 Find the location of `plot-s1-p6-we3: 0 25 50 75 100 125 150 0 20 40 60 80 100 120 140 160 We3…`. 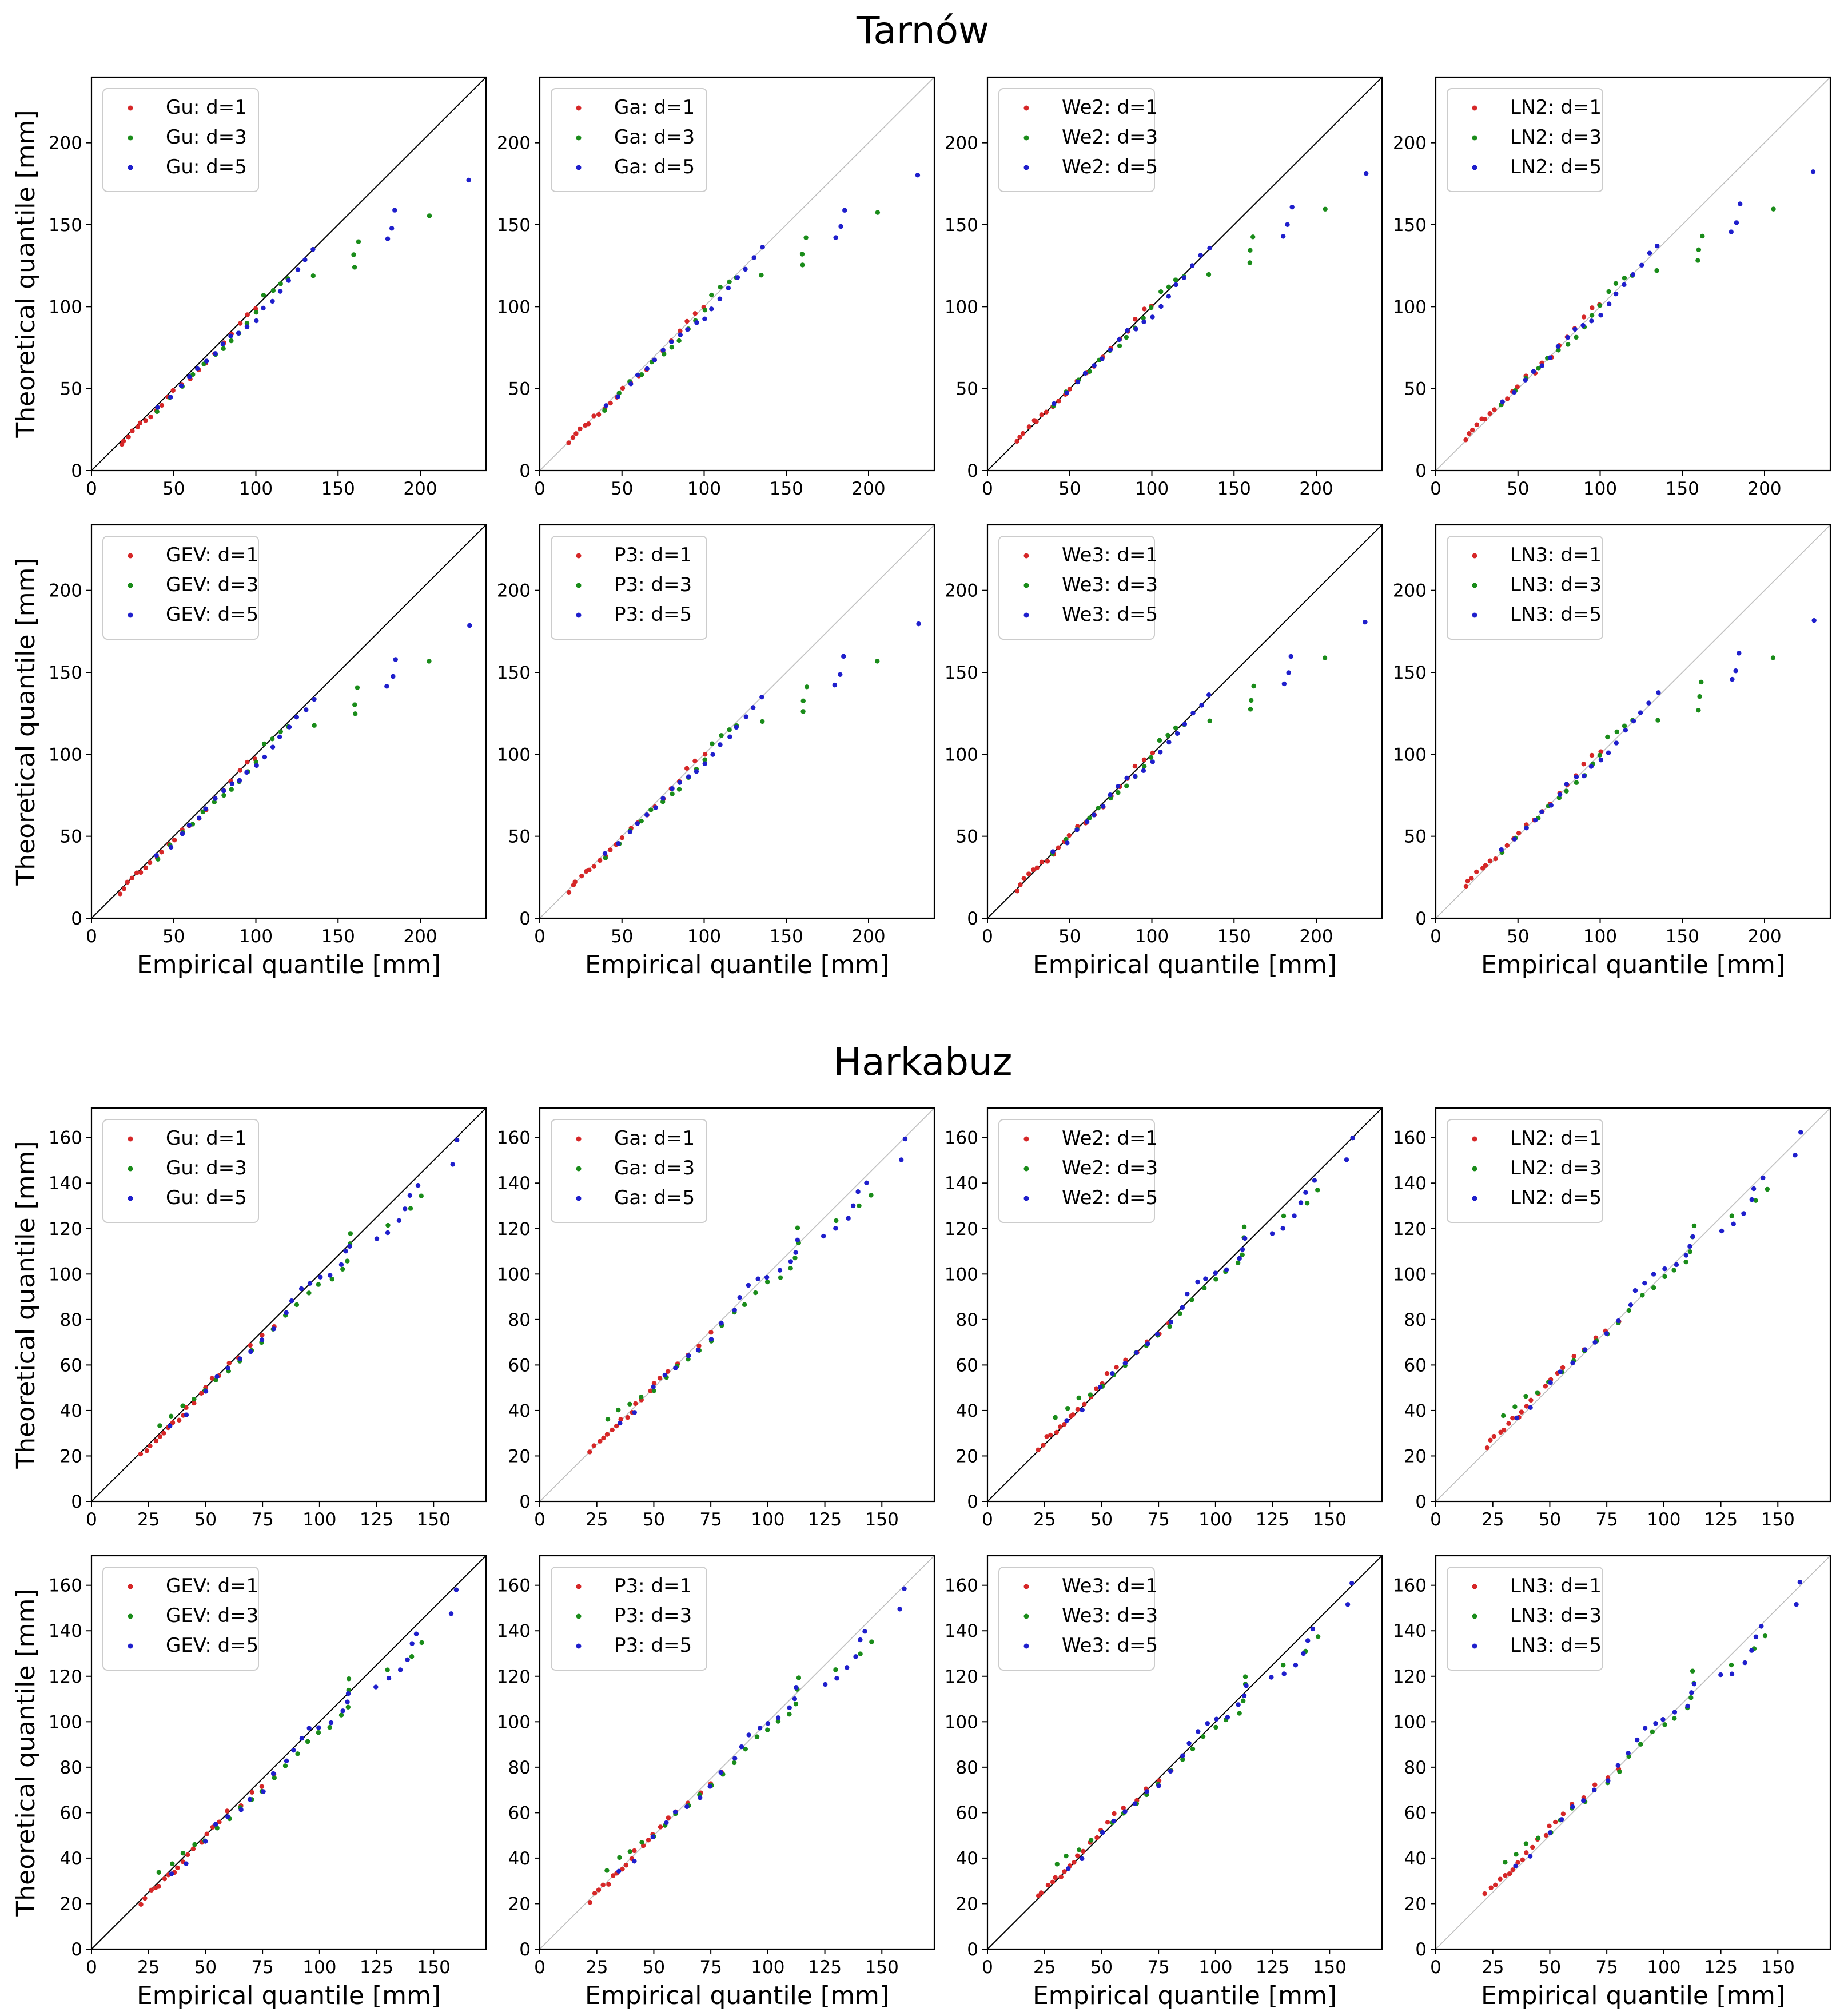

plot-s1-p6-we3: 0 25 50 75 100 125 150 0 20 40 60 80 100 120 140 160 We3… is located at coordinates (1164, 1782).